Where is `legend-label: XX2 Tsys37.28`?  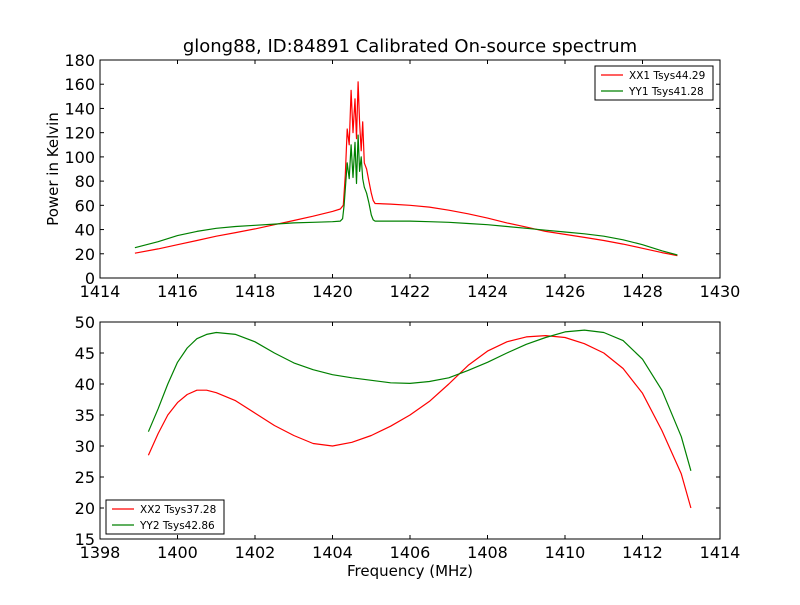 legend-label: XX2 Tsys37.28 is located at coordinates (178, 510).